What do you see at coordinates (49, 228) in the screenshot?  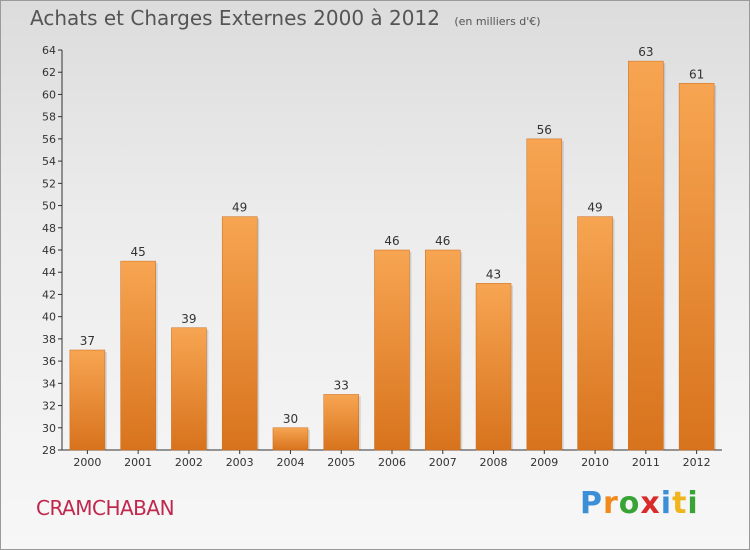 I see `y-tick-label: 48` at bounding box center [49, 228].